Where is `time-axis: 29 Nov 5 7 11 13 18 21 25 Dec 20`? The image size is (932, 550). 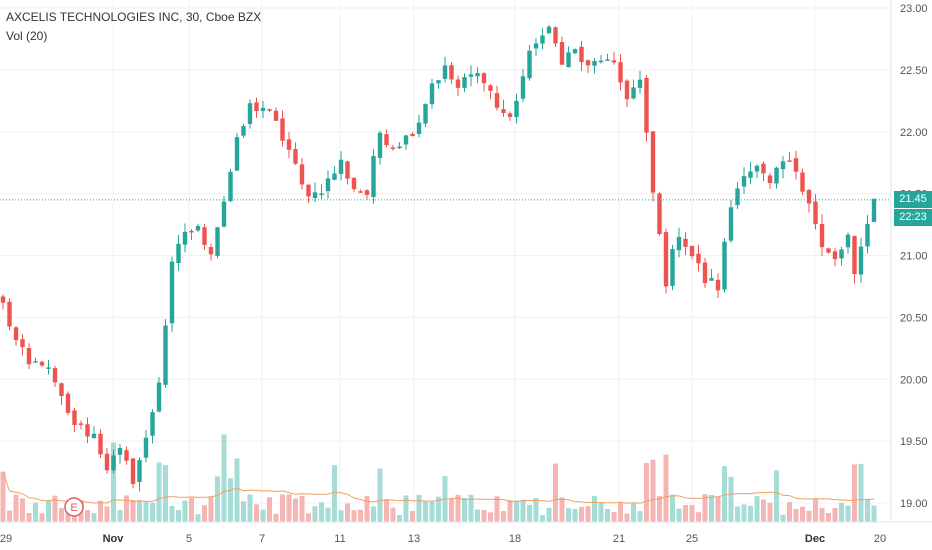 time-axis: 29 Nov 5 7 11 13 18 21 25 Dec 20 is located at coordinates (443, 539).